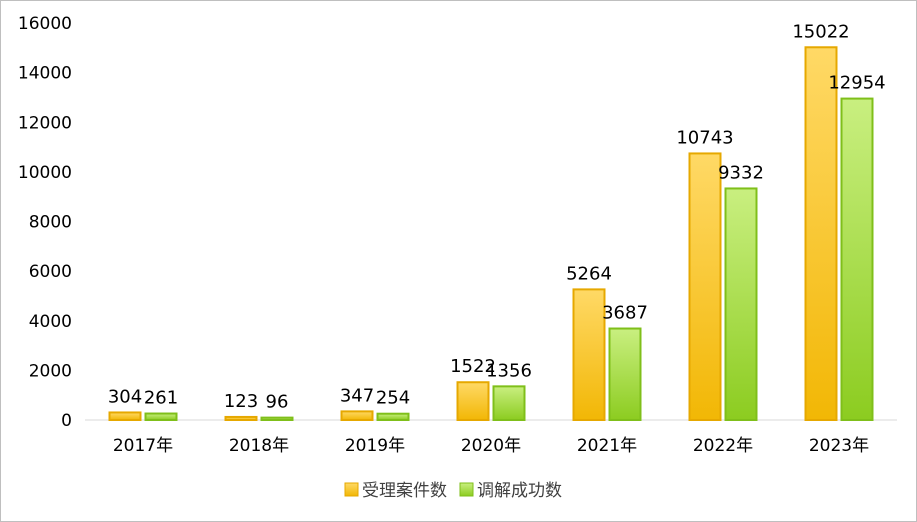  Describe the element at coordinates (509, 370) in the screenshot. I see `data-label-successful-mediations: 1356` at that location.